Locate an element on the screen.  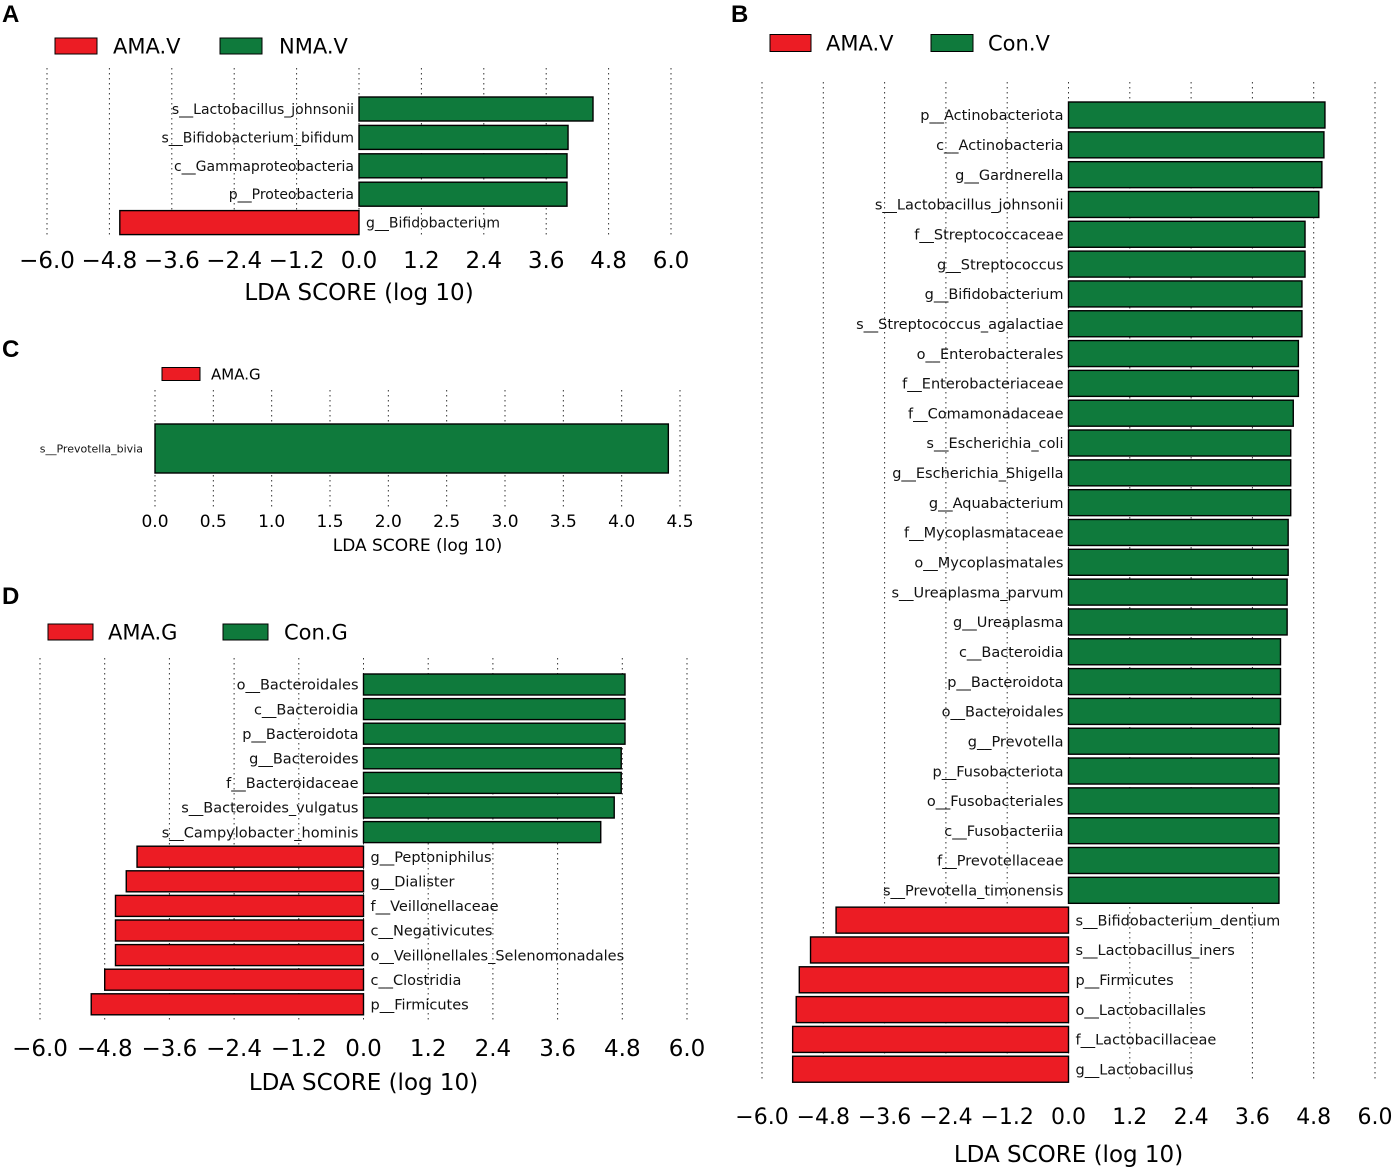
bar-f-veillonellaceae is located at coordinates (239, 906).